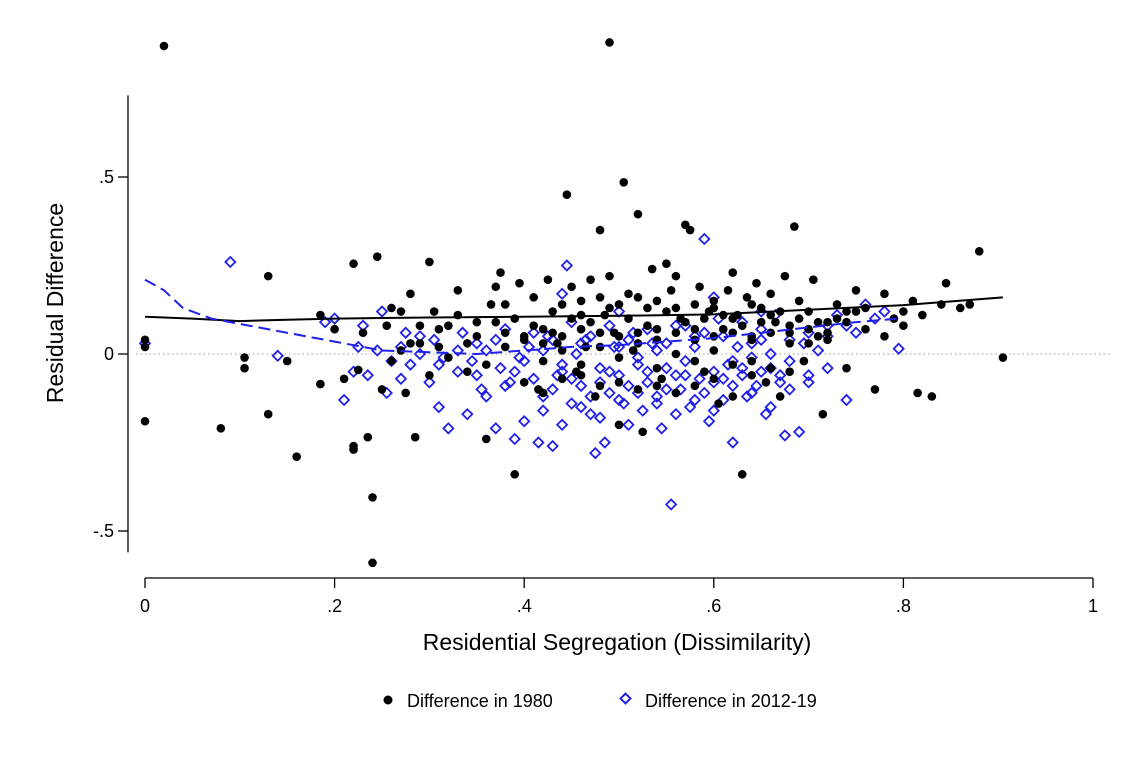  I want to click on legend: Difference in 1980 Difference in 2012-19, so click(600, 701).